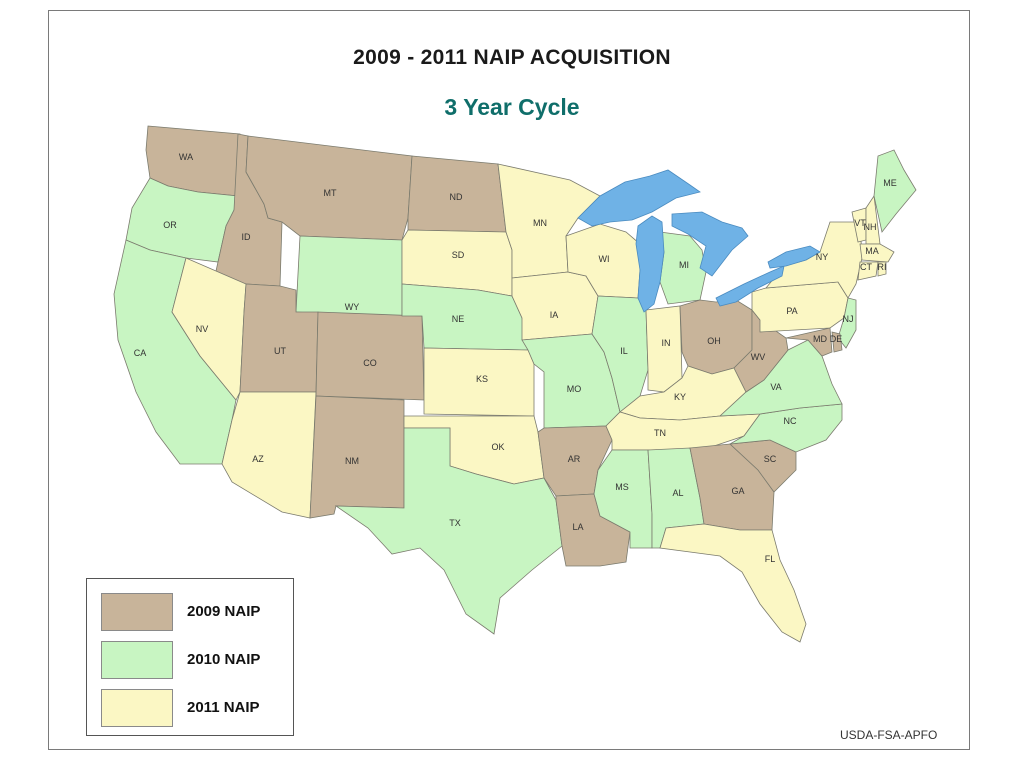 This screenshot has width=1024, height=768. What do you see at coordinates (574, 389) in the screenshot?
I see `state-label-mo: MO` at bounding box center [574, 389].